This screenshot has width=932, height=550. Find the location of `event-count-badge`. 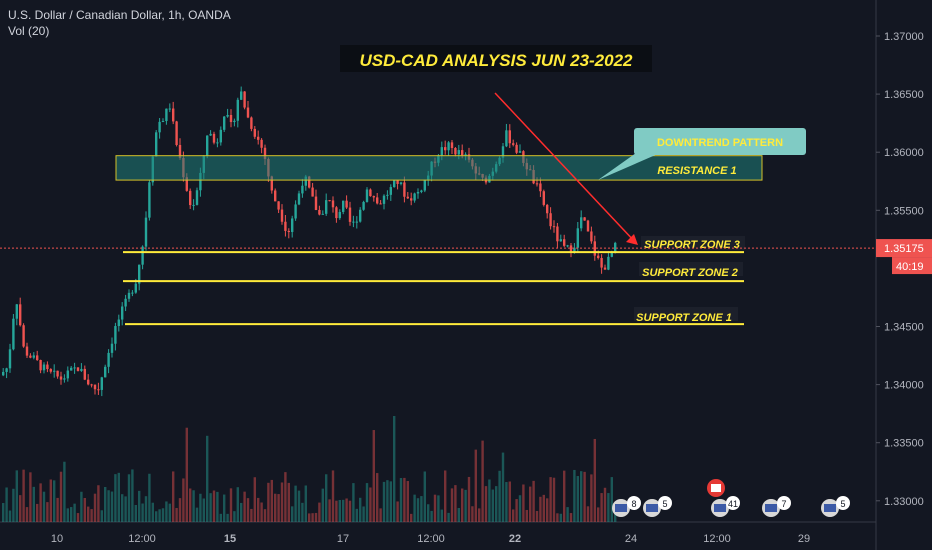

event-count-badge is located at coordinates (843, 503).